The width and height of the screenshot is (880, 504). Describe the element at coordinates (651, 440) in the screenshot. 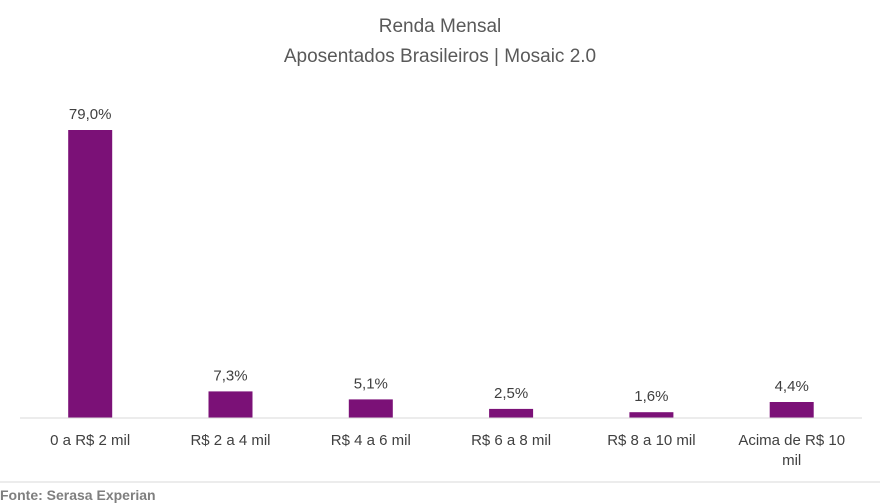

I see `x-tick-label: R$ 8 a 10 mil` at that location.